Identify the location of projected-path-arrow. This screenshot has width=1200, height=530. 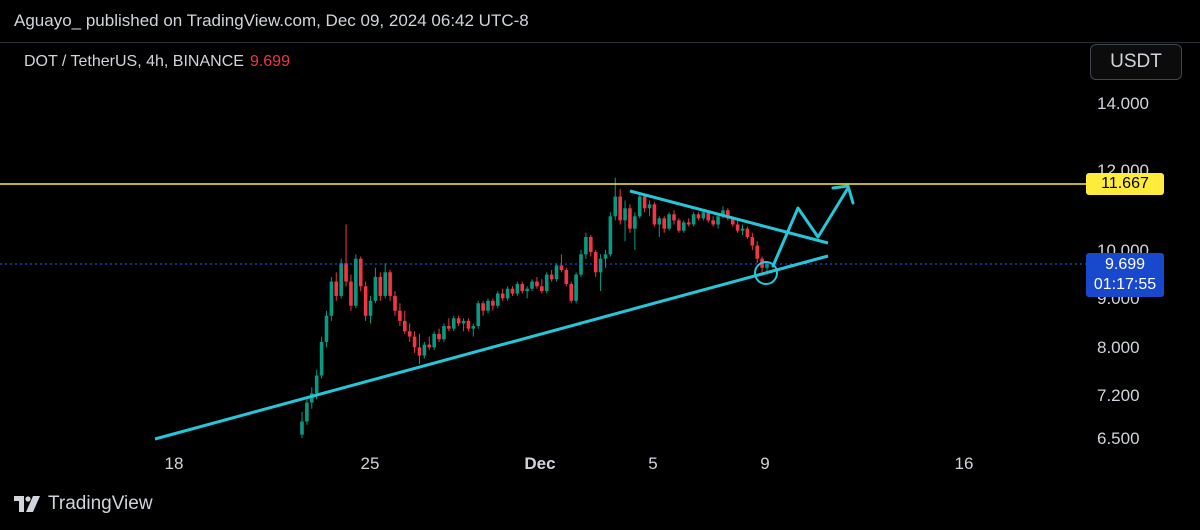
(810, 227).